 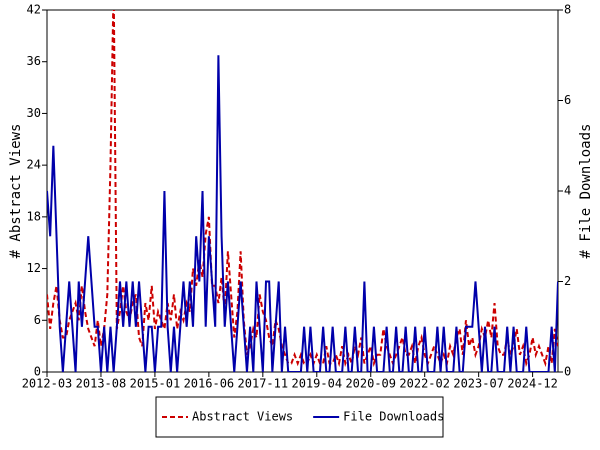 What do you see at coordinates (586, 191) in the screenshot?
I see `y2-axis-label: # File Downloads` at bounding box center [586, 191].